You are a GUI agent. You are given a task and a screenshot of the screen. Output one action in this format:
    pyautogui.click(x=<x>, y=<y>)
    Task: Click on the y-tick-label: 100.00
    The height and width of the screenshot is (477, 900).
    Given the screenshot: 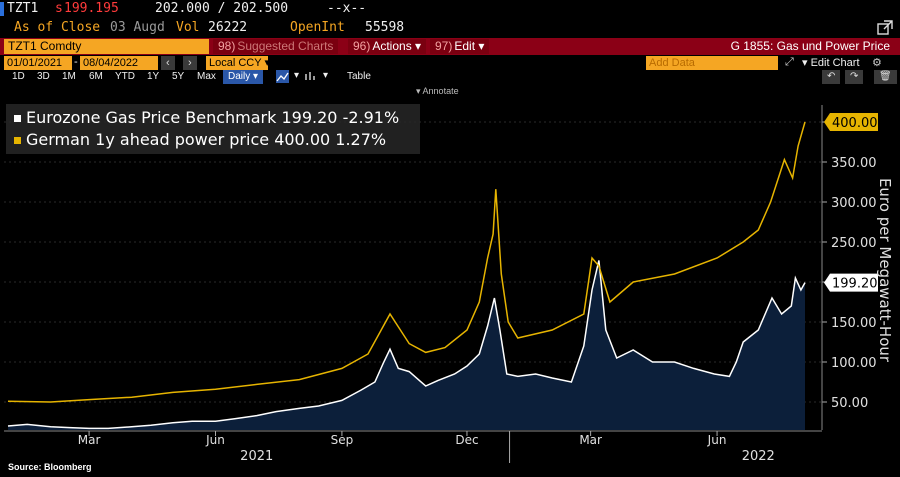 What is the action you would take?
    pyautogui.click(x=854, y=363)
    